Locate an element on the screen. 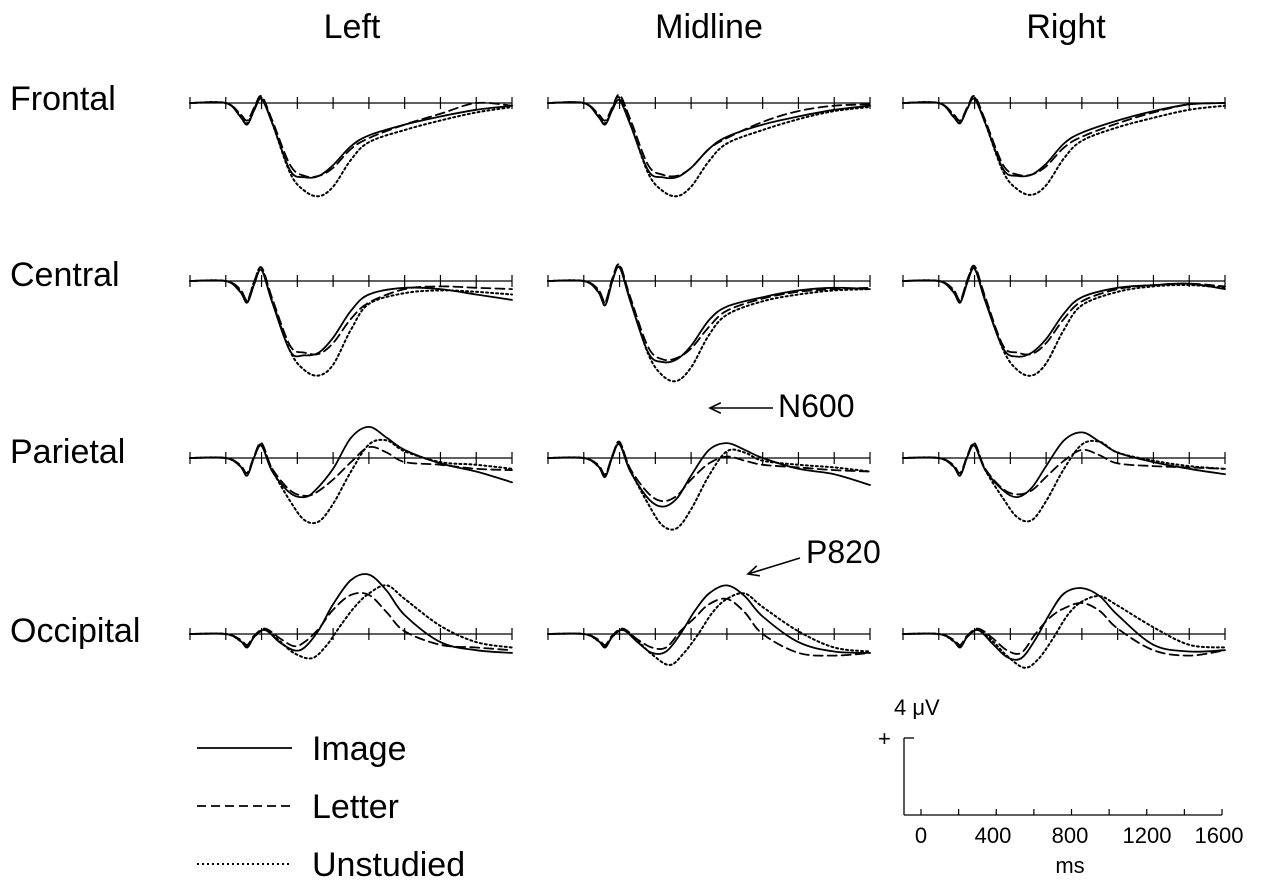  scale-tick-label-0: 0 is located at coordinates (921, 835).